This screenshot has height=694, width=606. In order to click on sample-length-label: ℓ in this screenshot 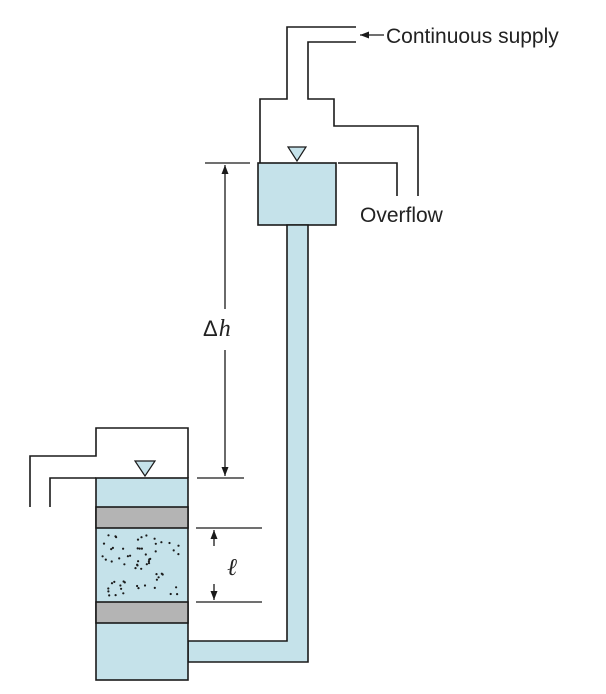, I will do `click(232, 568)`.